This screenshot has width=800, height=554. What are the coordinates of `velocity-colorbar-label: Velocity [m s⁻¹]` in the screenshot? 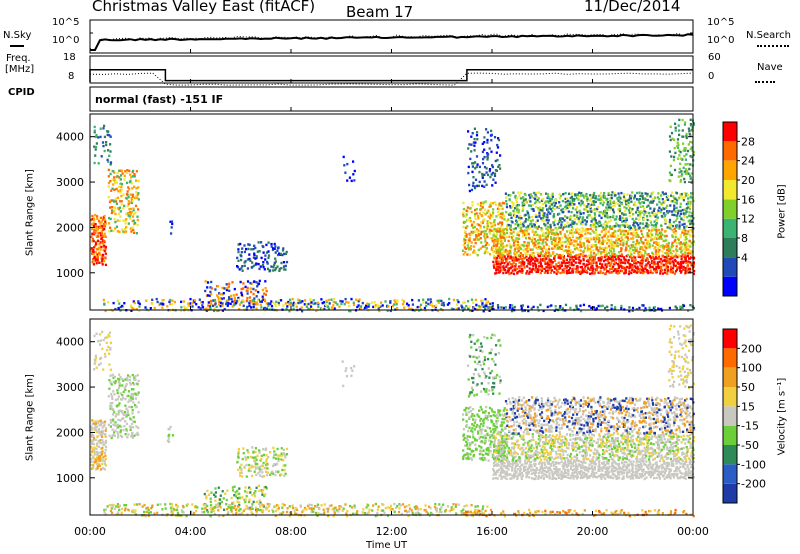 It's located at (782, 416).